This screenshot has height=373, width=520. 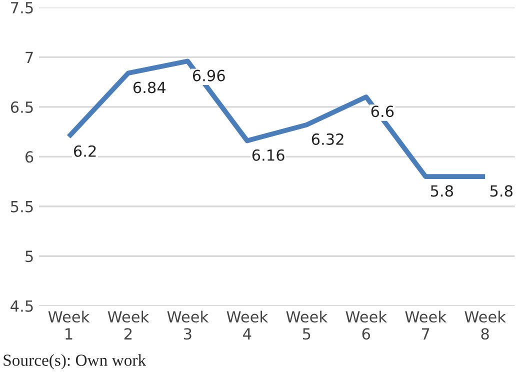 I want to click on x-tick-label: Week 4, so click(x=247, y=325).